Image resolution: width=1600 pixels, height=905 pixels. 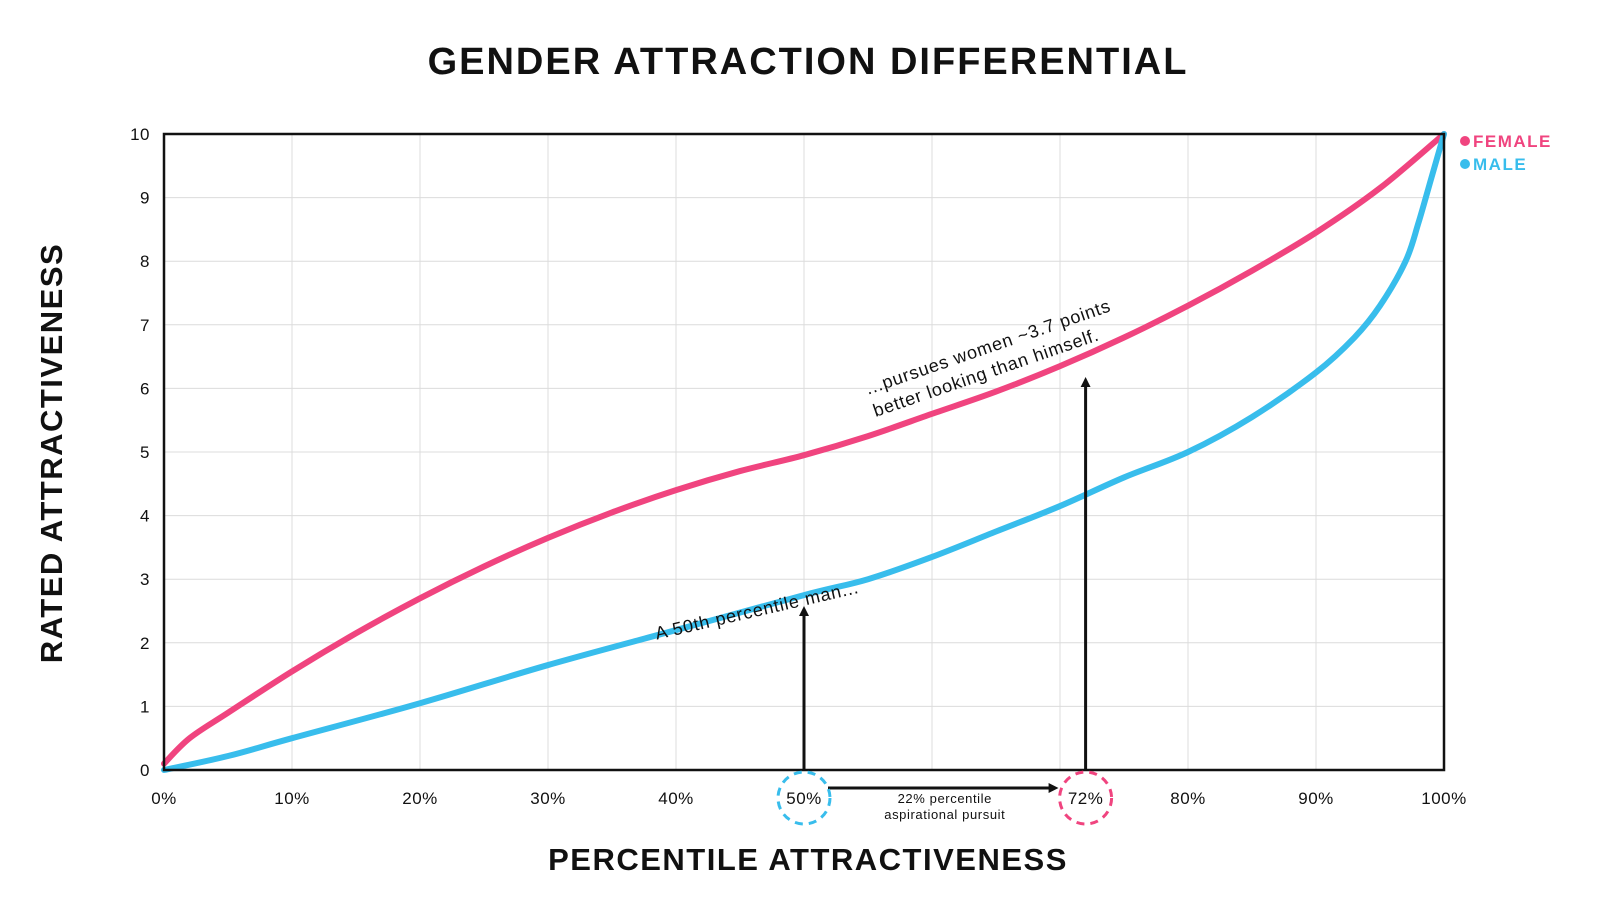 What do you see at coordinates (145, 579) in the screenshot?
I see `y-tick-label: 3` at bounding box center [145, 579].